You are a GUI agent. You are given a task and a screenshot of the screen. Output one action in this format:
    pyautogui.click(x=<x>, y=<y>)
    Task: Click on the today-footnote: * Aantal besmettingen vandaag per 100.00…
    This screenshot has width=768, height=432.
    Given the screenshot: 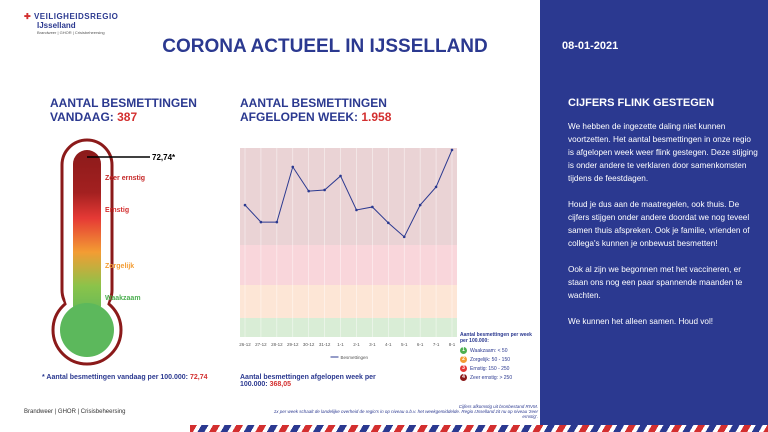 What is the action you would take?
    pyautogui.click(x=127, y=377)
    